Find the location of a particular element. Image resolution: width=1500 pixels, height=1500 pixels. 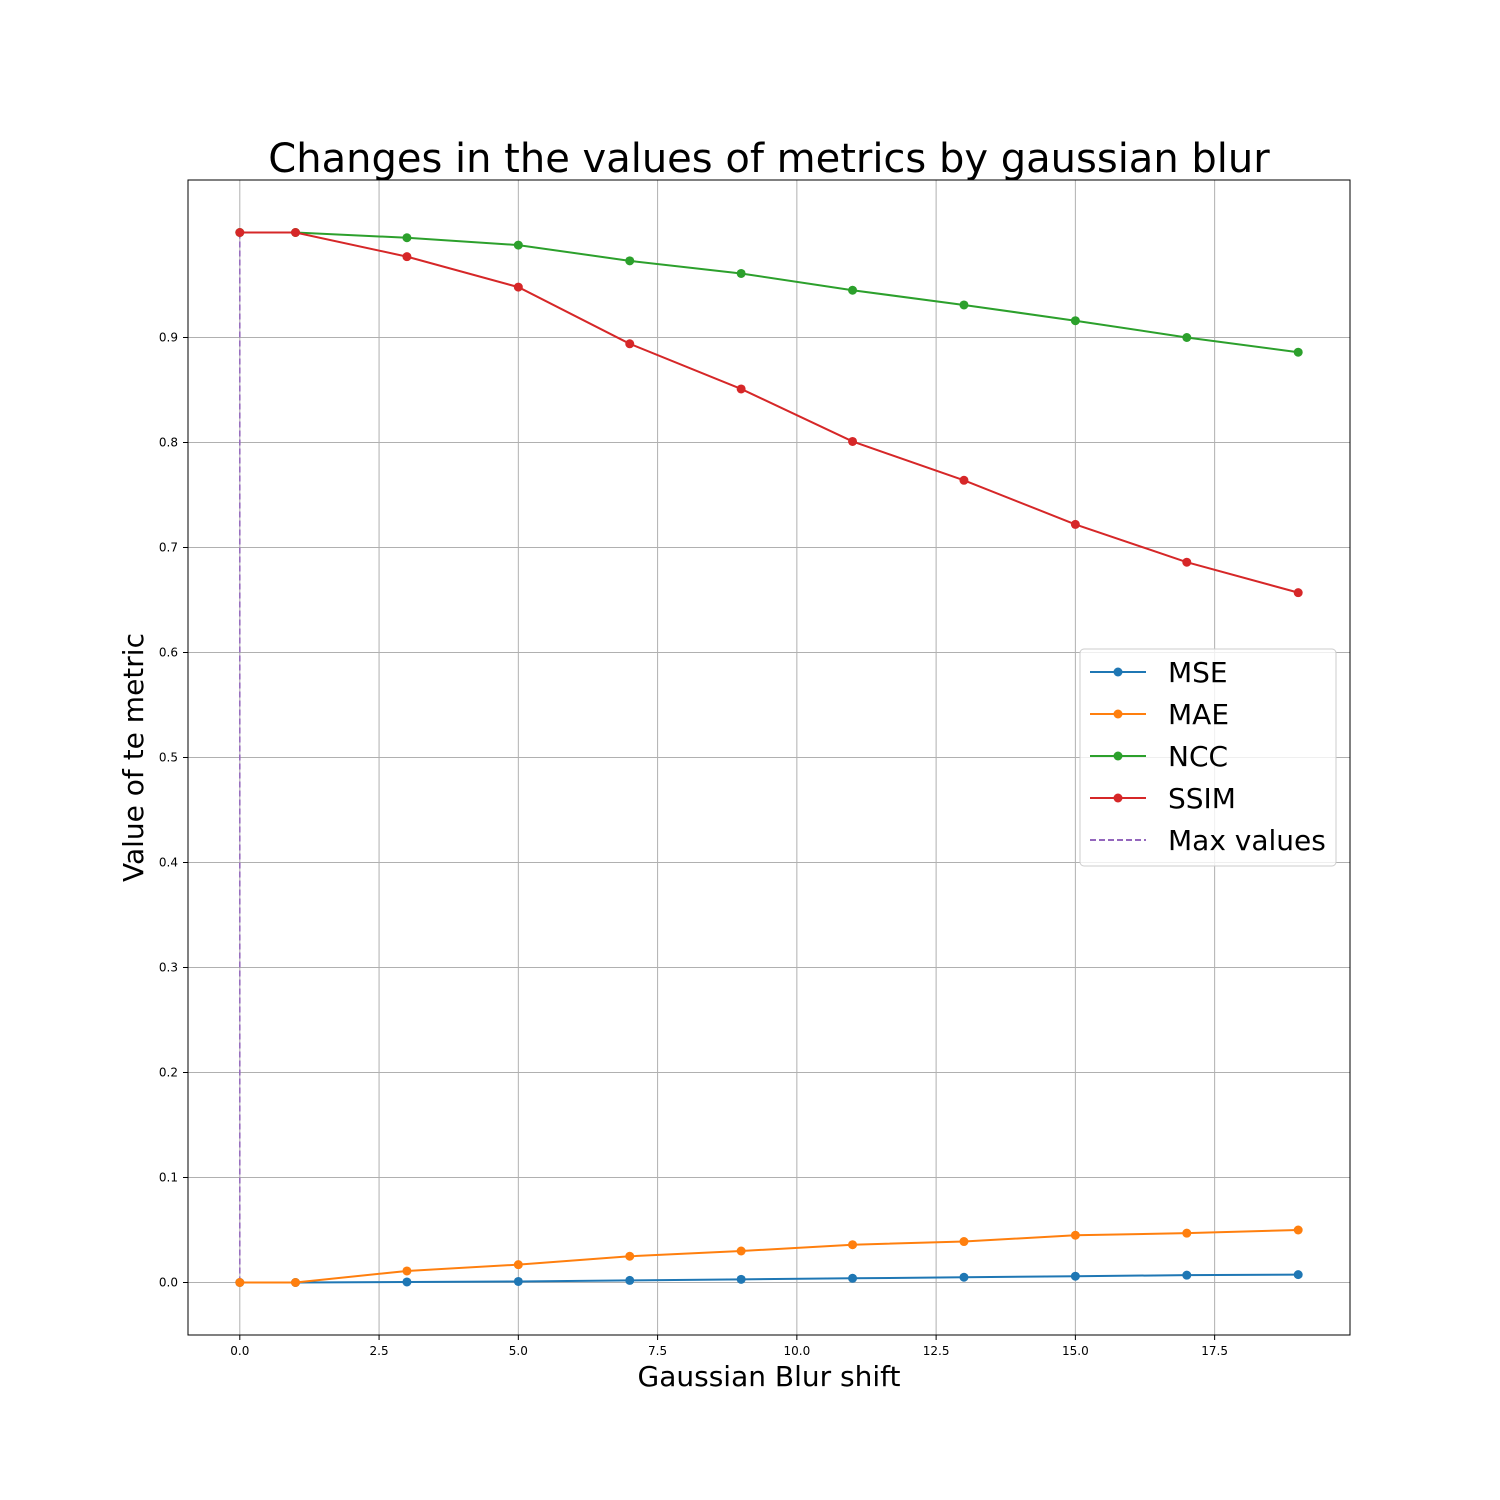

legend-marker-mae is located at coordinates (1118, 714).